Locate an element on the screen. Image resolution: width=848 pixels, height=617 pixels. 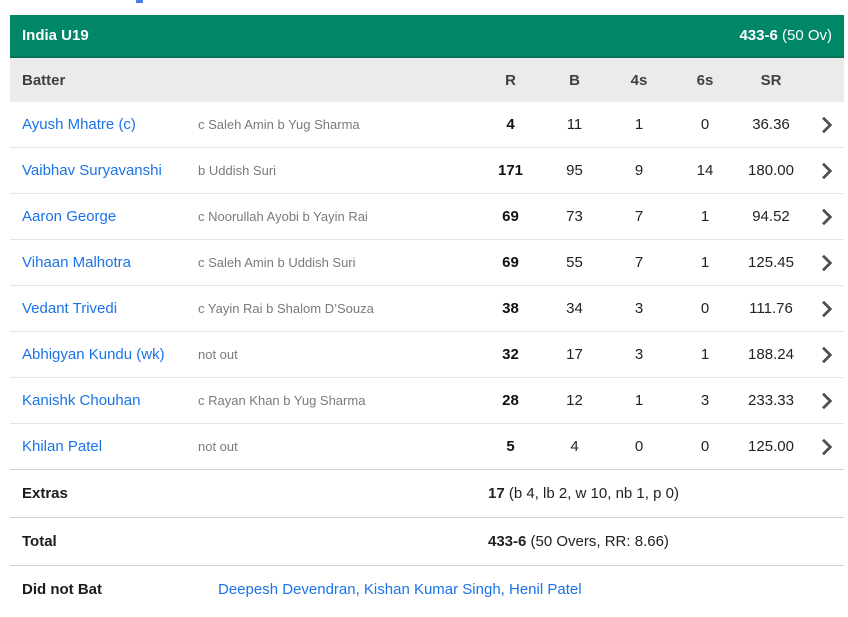
dismissal-text: c Saleh Amin b Uddish Suri is located at coordinates (277, 262).